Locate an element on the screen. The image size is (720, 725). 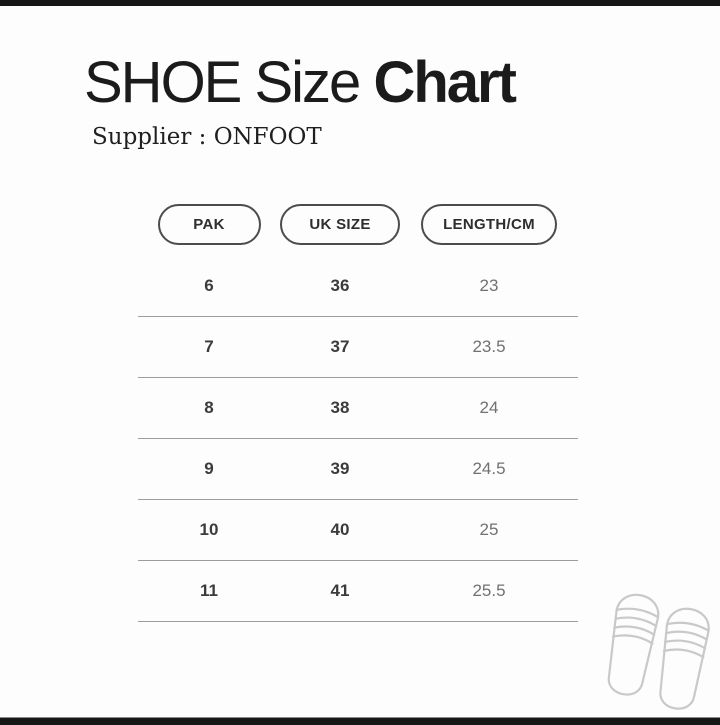
bottom-frame-bar is located at coordinates (360, 721).